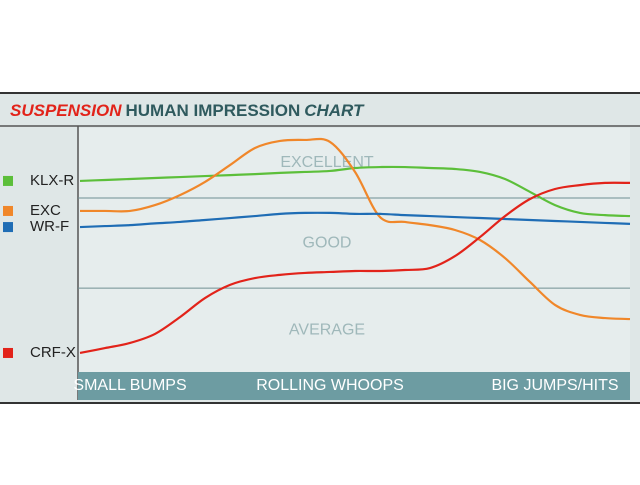  What do you see at coordinates (129, 385) in the screenshot?
I see `x-tick-label: SMALL BUMPS` at bounding box center [129, 385].